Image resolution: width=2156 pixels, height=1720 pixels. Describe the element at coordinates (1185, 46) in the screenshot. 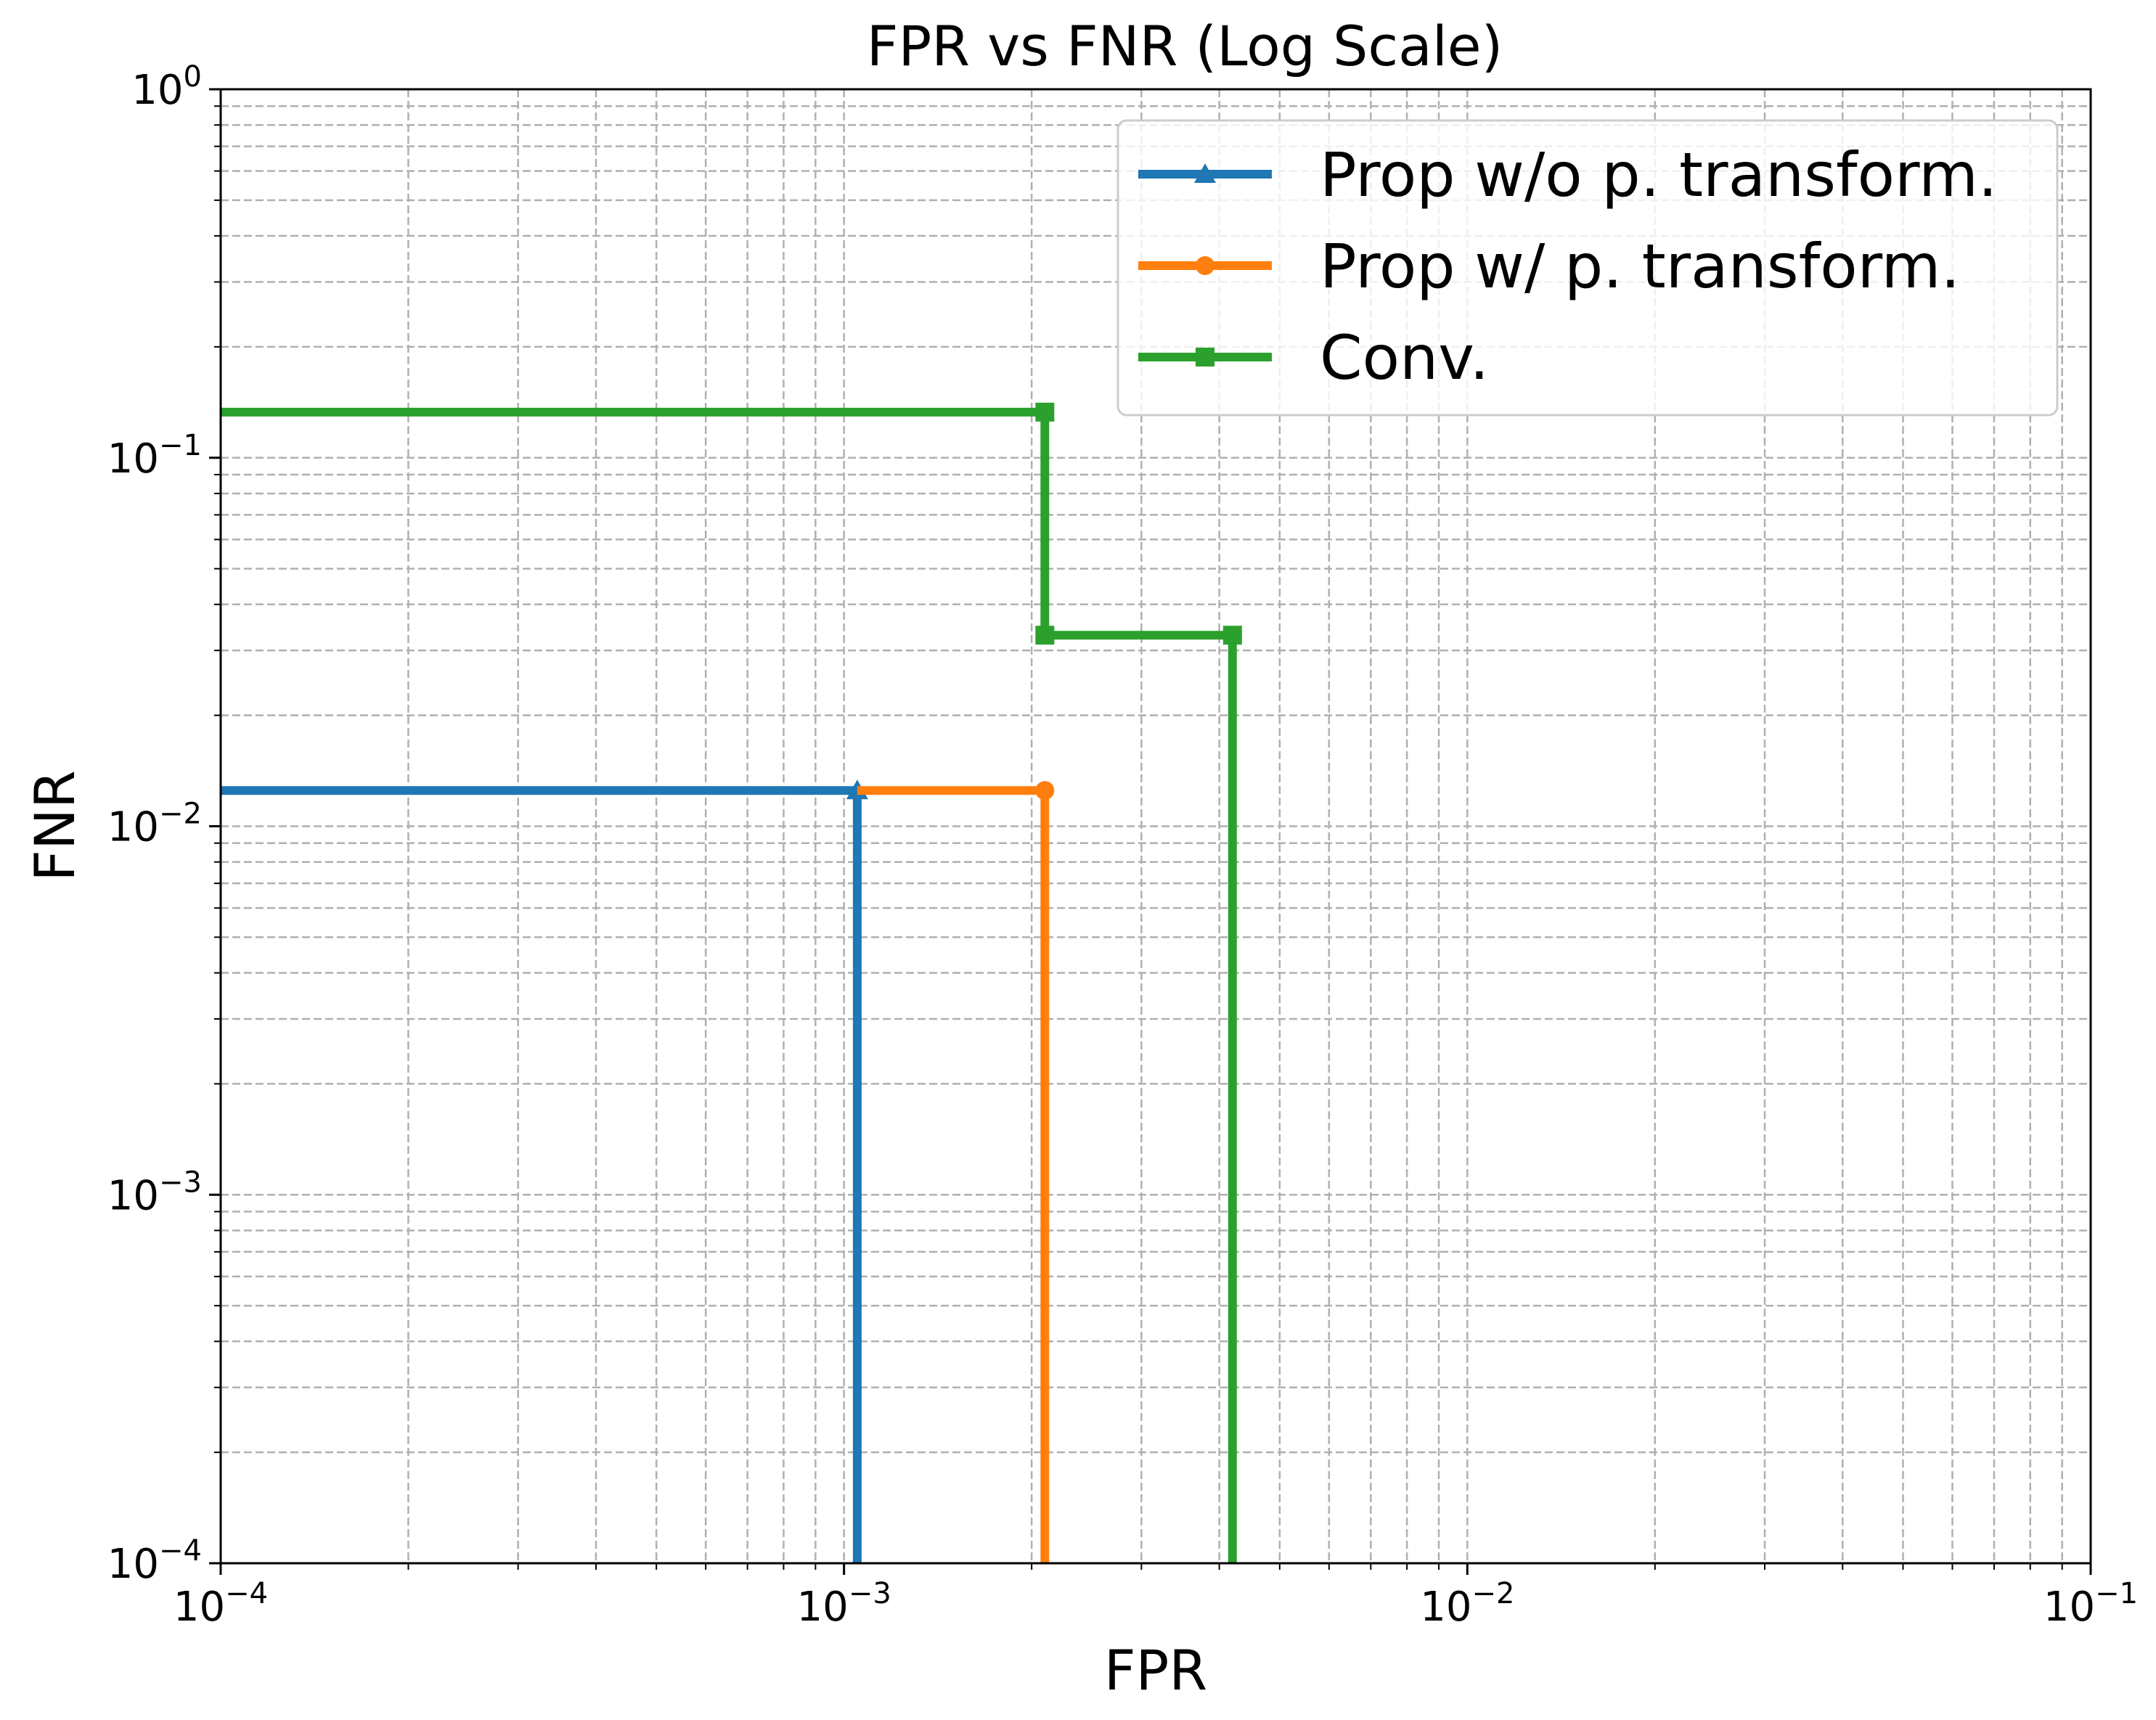

I see `chart-title: FPR vs FNR (Log Scale)` at that location.